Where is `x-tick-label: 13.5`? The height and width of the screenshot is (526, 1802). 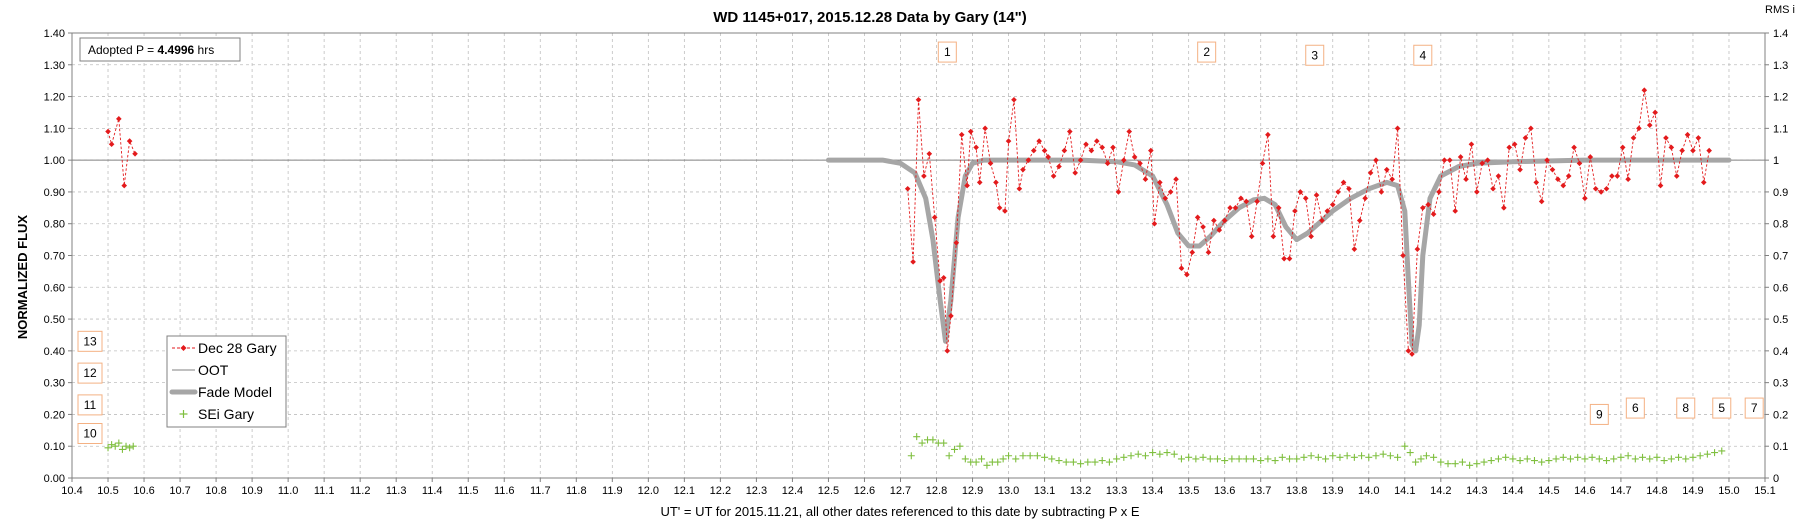
x-tick-label: 13.5 is located at coordinates (1188, 491).